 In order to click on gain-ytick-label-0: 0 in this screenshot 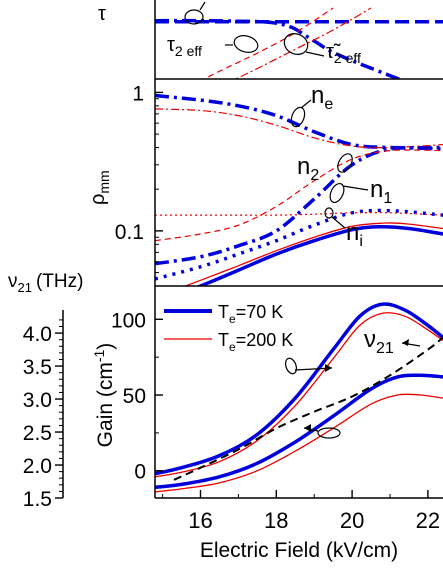, I will do `click(140, 472)`.